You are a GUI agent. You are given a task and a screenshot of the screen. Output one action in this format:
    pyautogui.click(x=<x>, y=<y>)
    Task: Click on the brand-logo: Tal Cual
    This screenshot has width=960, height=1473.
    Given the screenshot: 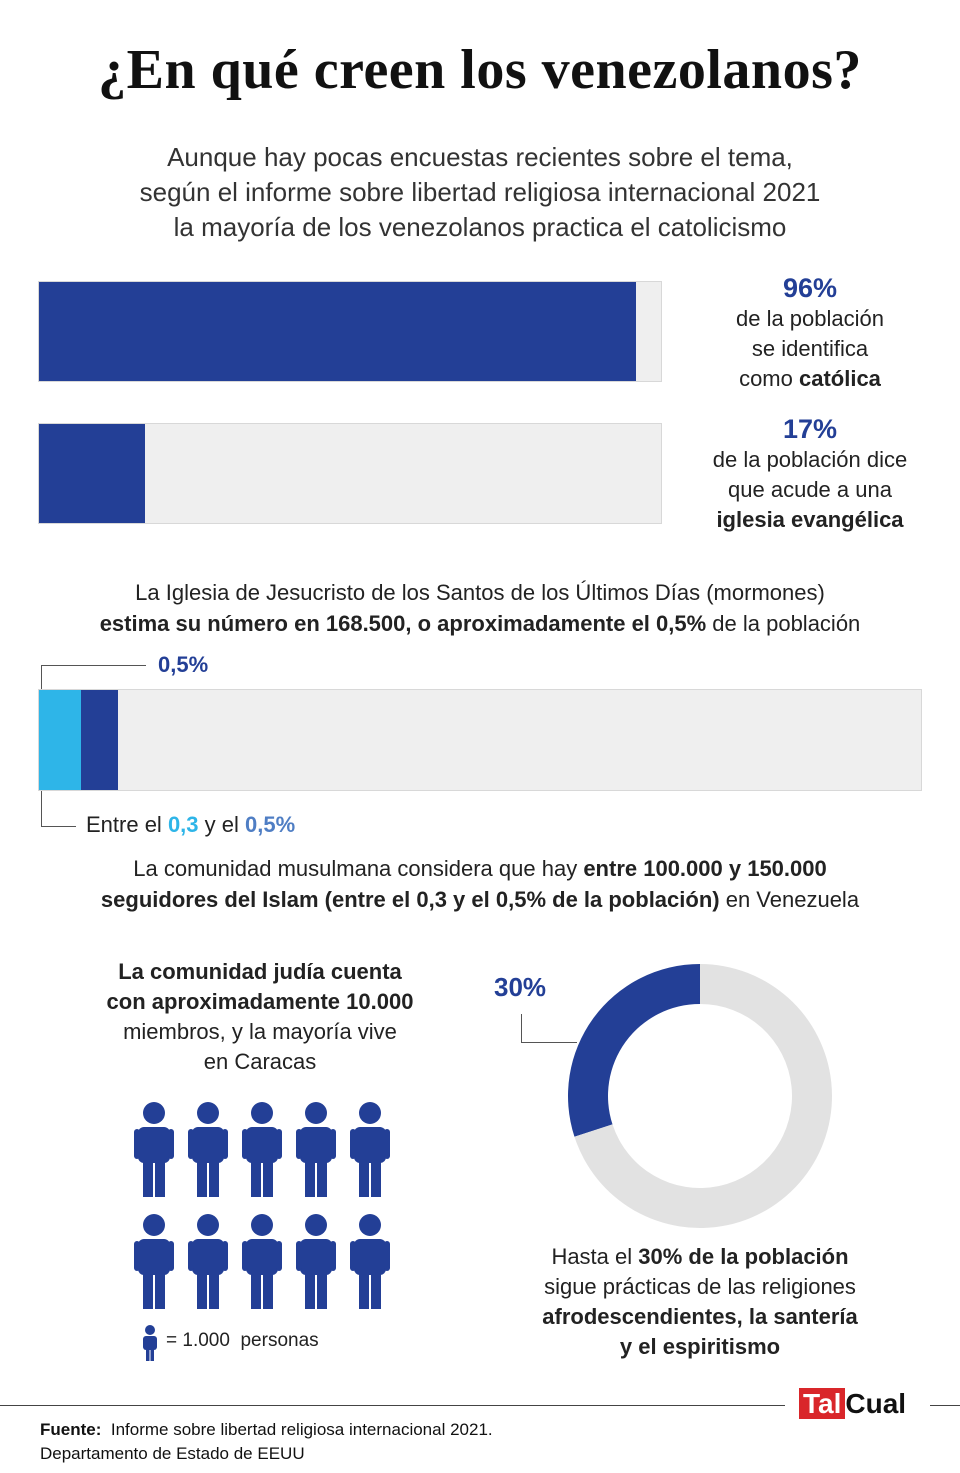 What is the action you would take?
    pyautogui.click(x=852, y=1404)
    